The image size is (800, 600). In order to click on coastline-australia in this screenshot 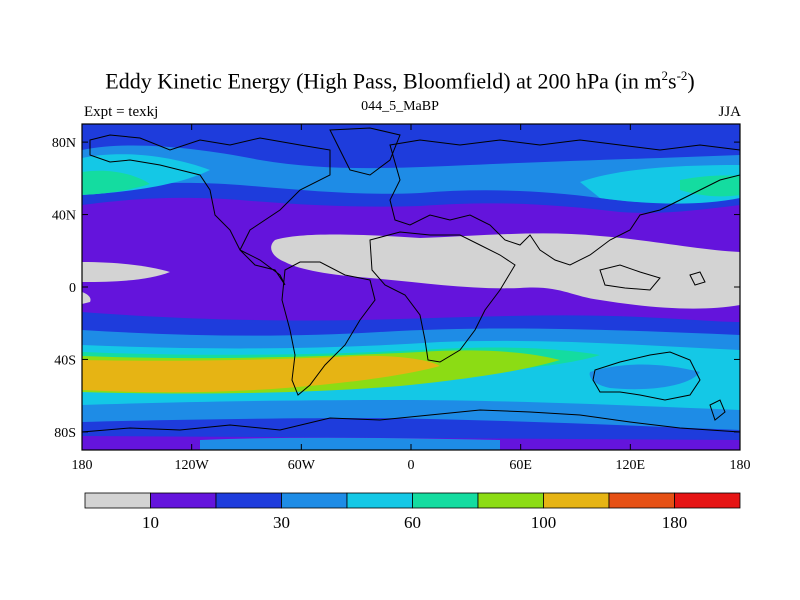, I will do `click(646, 376)`.